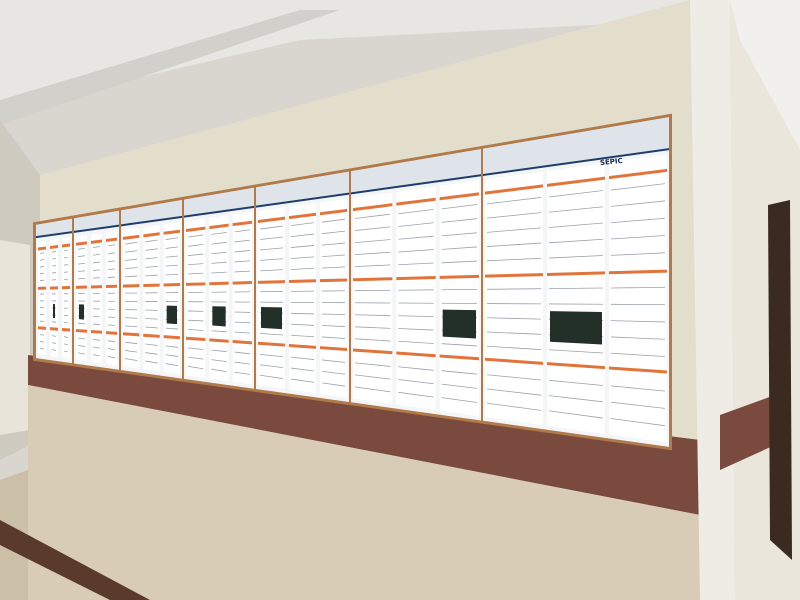 The height and width of the screenshot is (600, 800). What do you see at coordinates (302, 200) in the screenshot?
I see `poster-header-bar` at bounding box center [302, 200].